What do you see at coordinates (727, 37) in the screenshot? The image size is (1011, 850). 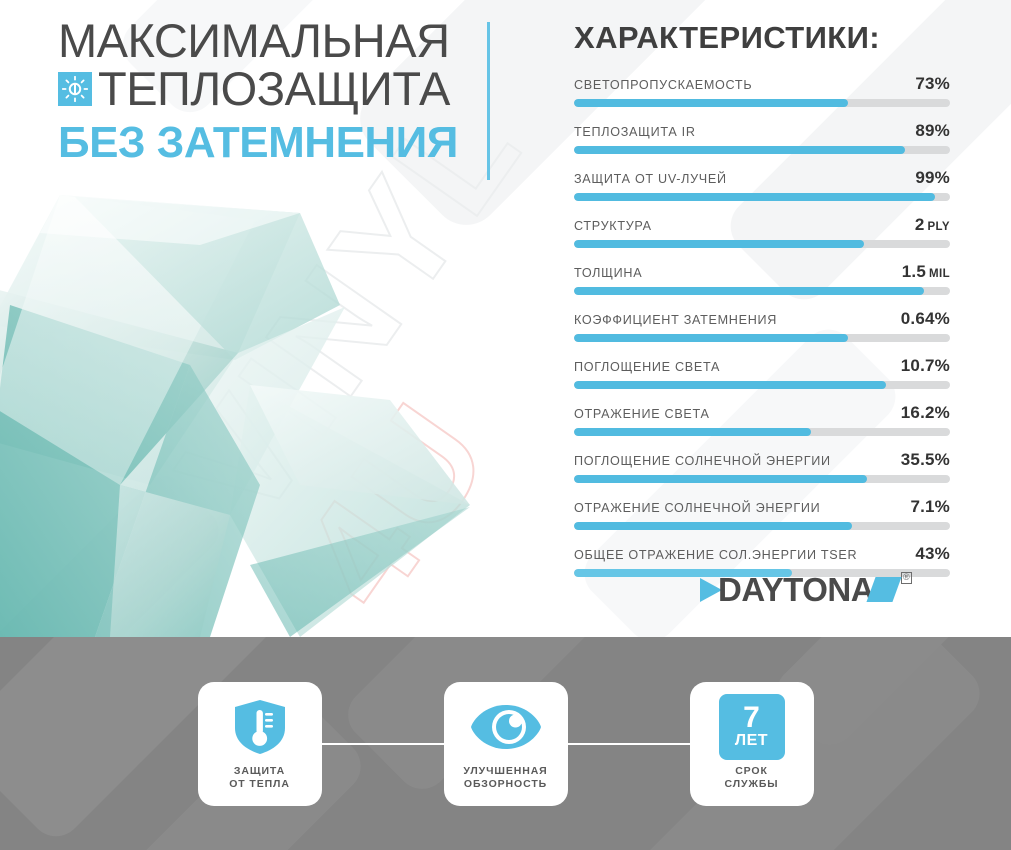 I see `specifications-title: ХАРАКТЕРИСТИКИ:` at bounding box center [727, 37].